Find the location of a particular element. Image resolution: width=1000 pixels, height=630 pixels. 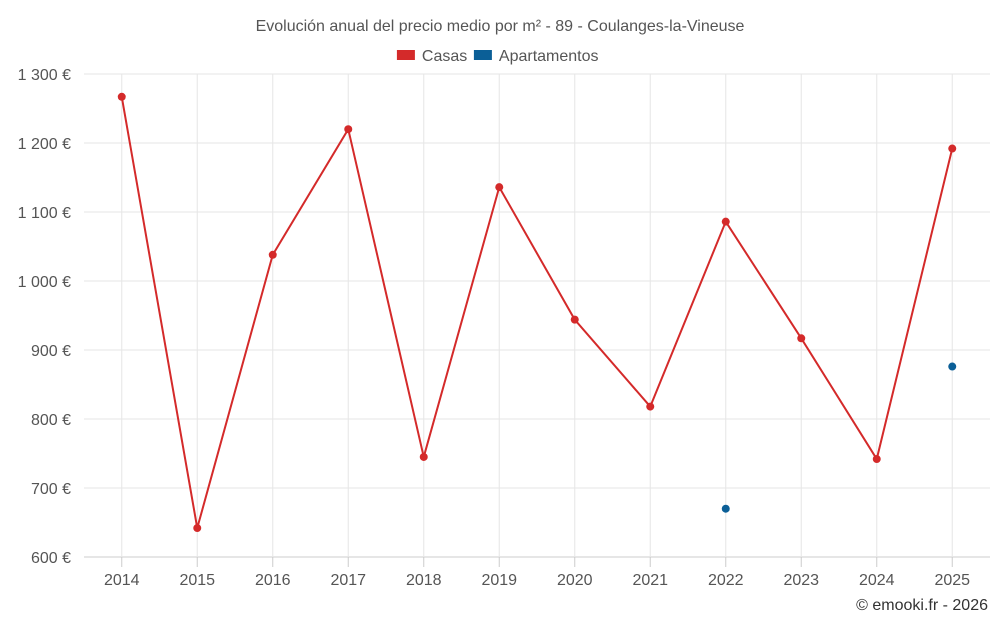

legend-item-apartamentos: Apartamentos is located at coordinates (536, 56).